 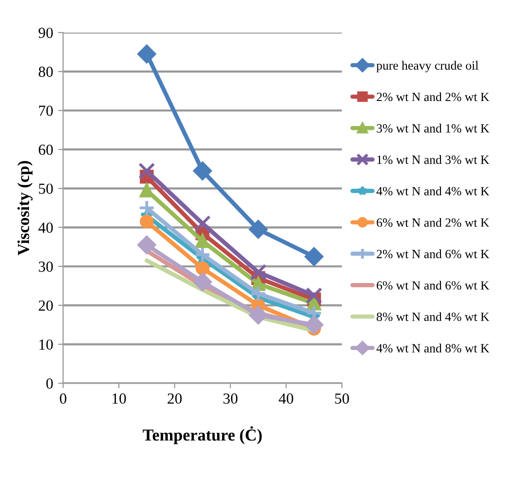 What do you see at coordinates (433, 159) in the screenshot?
I see `legend-label: 1% wt N and 3% wt K` at bounding box center [433, 159].